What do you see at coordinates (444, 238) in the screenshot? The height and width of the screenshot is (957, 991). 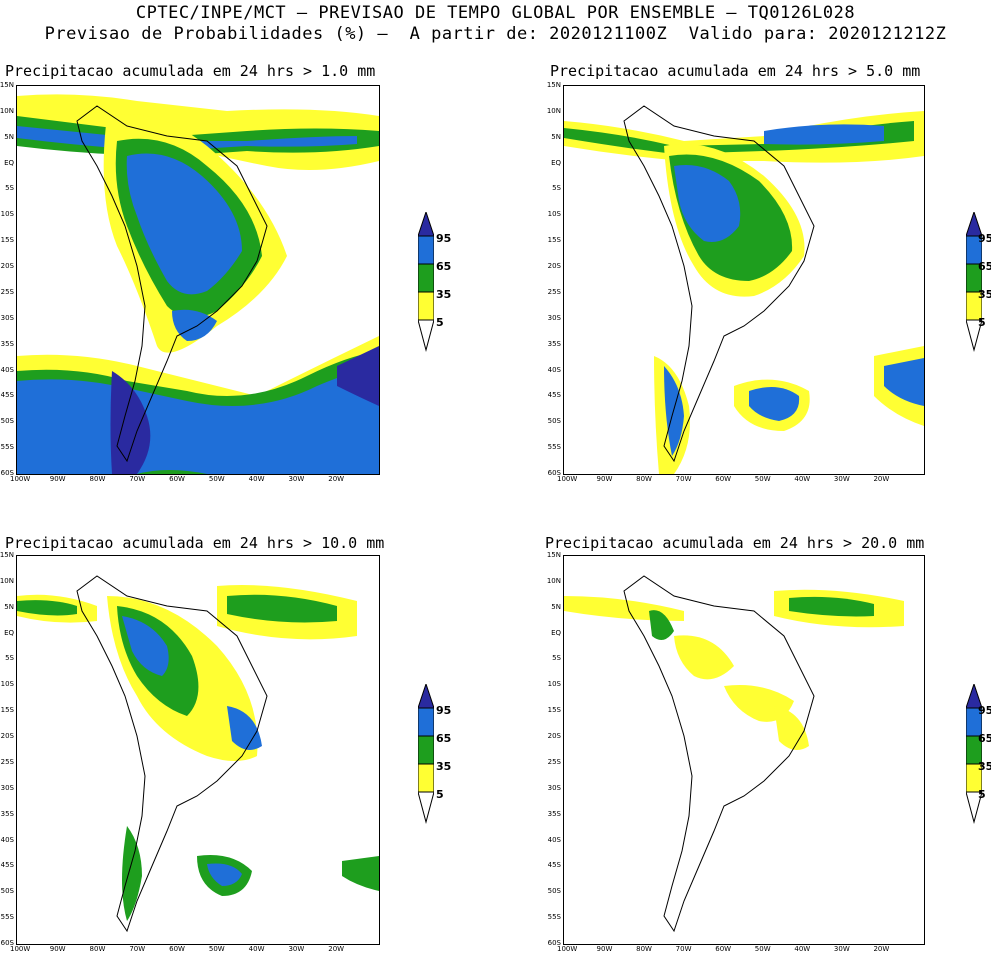 I see `colorbar-1-label-95: 95` at bounding box center [444, 238].